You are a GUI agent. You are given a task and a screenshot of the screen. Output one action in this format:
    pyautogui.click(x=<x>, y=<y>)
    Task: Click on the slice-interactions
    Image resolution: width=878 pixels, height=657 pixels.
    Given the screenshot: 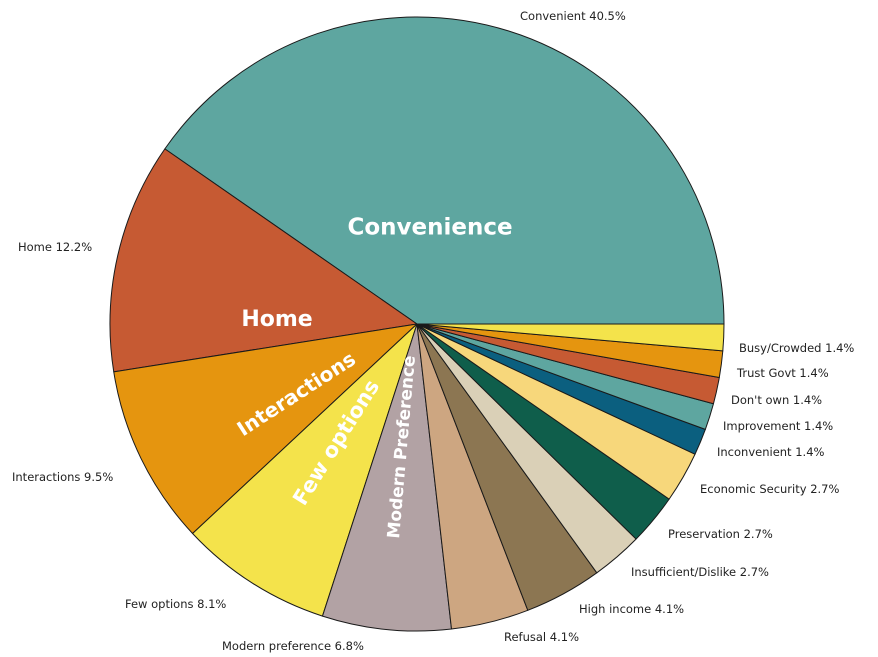 What is the action you would take?
    pyautogui.click(x=265, y=428)
    